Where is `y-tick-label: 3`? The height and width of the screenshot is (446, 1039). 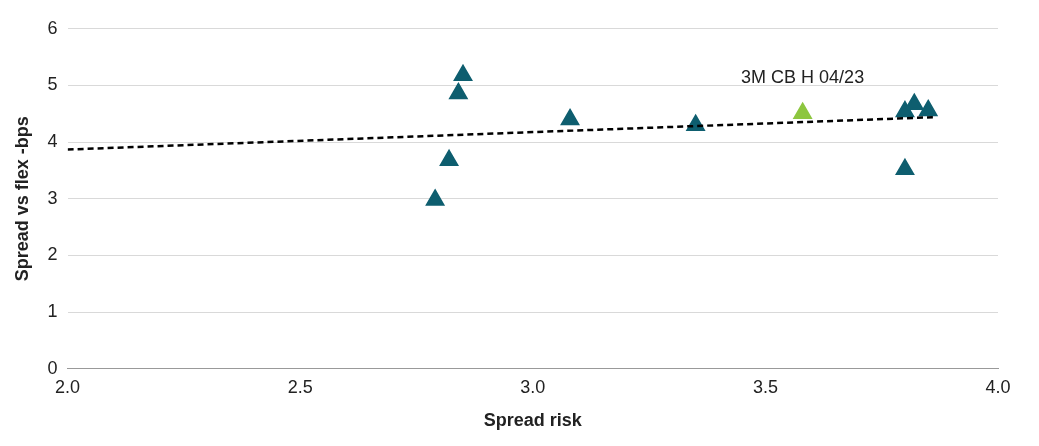
y-tick-label: 3 is located at coordinates (52, 197).